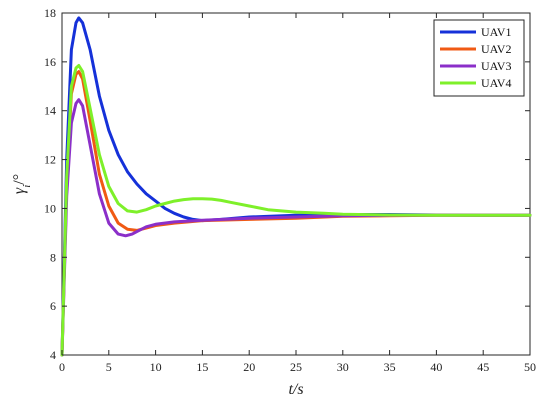  What do you see at coordinates (156, 367) in the screenshot?
I see `x-tick-label: 10` at bounding box center [156, 367].